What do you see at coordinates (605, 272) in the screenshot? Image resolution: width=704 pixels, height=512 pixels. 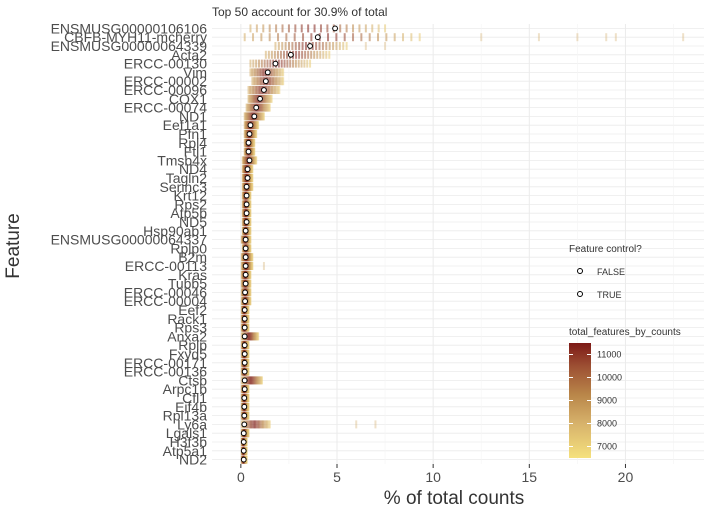 I see `legend-shape: Feature control? FALSE TRUE` at bounding box center [605, 272].